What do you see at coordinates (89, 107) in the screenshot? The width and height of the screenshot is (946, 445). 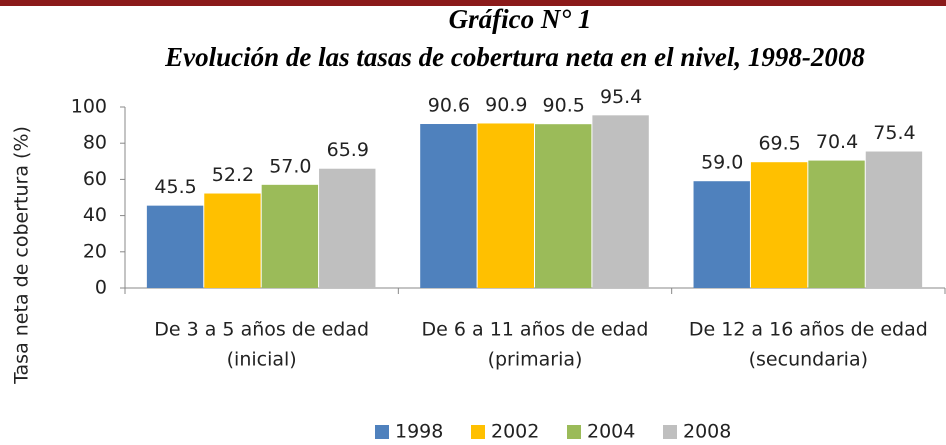 I see `y-tick-label: 100` at bounding box center [89, 107].